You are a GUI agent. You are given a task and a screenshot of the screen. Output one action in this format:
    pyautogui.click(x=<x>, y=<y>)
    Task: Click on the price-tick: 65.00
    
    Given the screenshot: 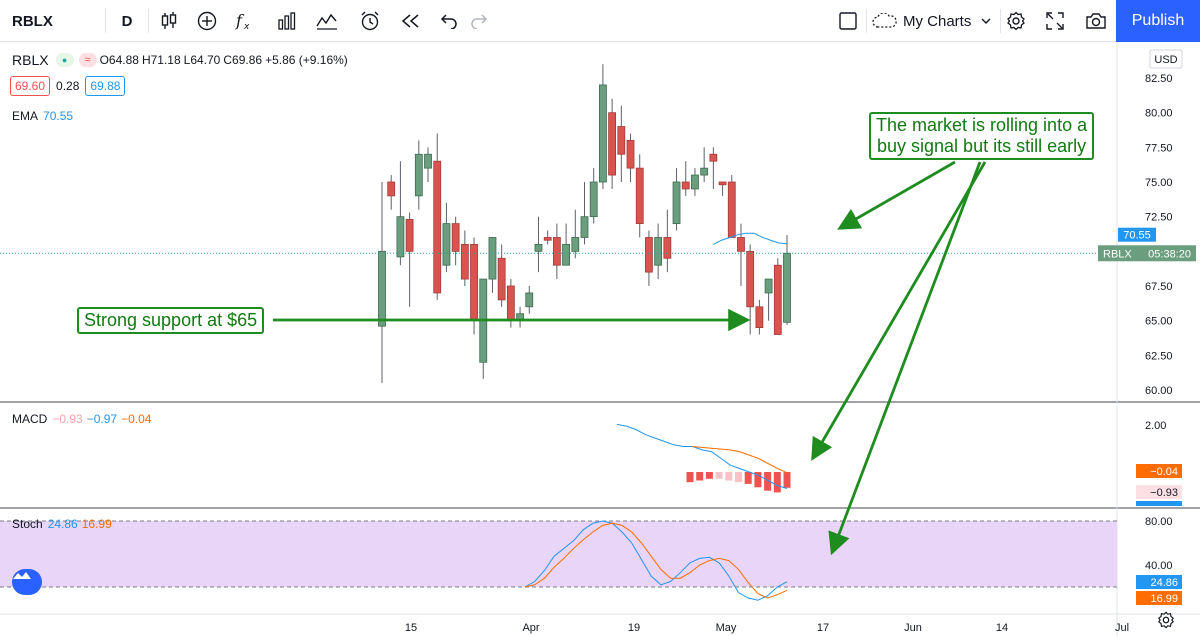 What is the action you would take?
    pyautogui.click(x=1159, y=322)
    